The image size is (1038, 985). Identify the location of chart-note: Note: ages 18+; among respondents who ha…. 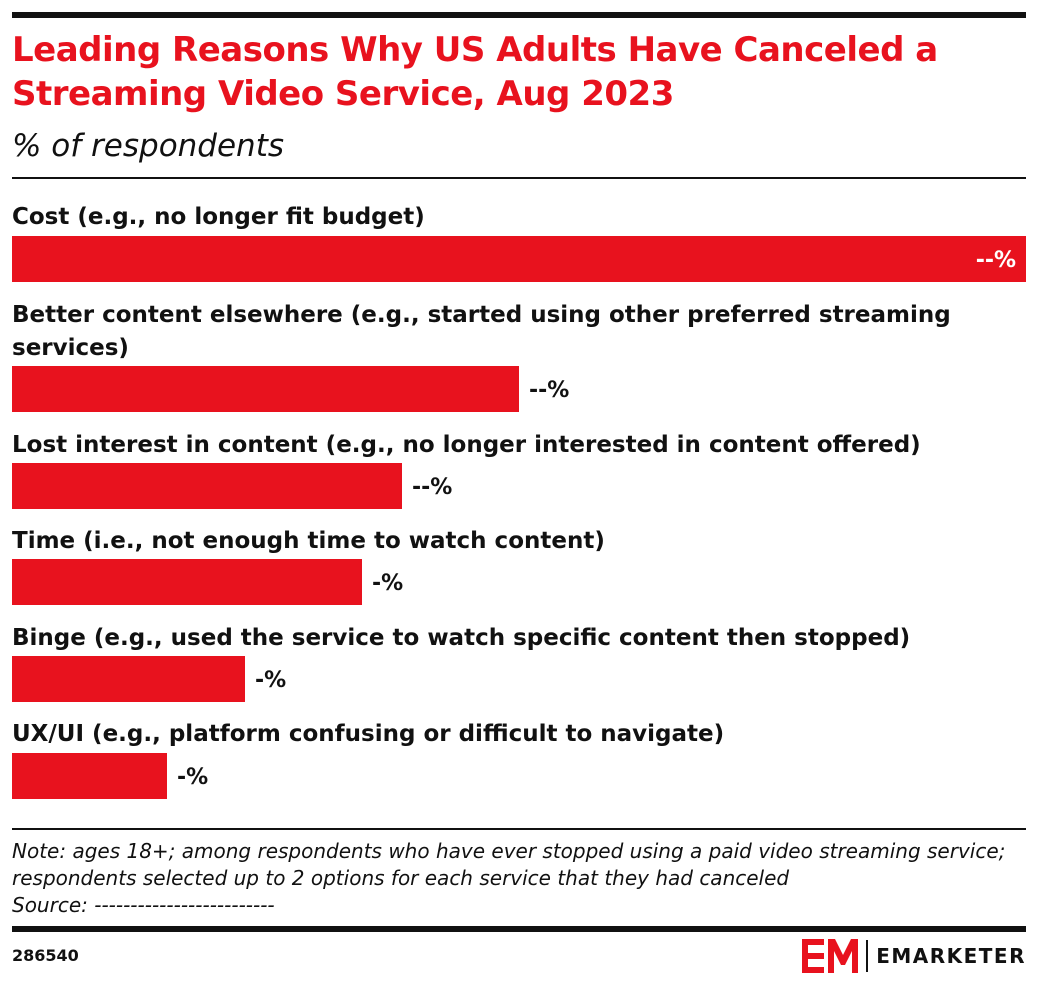
(512, 878).